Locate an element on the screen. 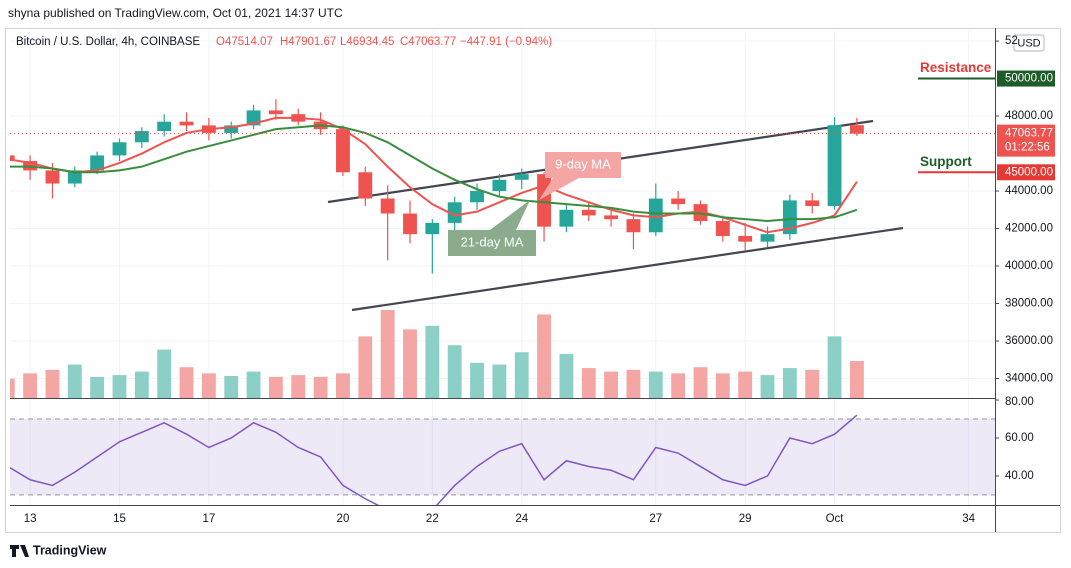 Image resolution: width=1071 pixels, height=568 pixels. ma9-callout is located at coordinates (580, 176).